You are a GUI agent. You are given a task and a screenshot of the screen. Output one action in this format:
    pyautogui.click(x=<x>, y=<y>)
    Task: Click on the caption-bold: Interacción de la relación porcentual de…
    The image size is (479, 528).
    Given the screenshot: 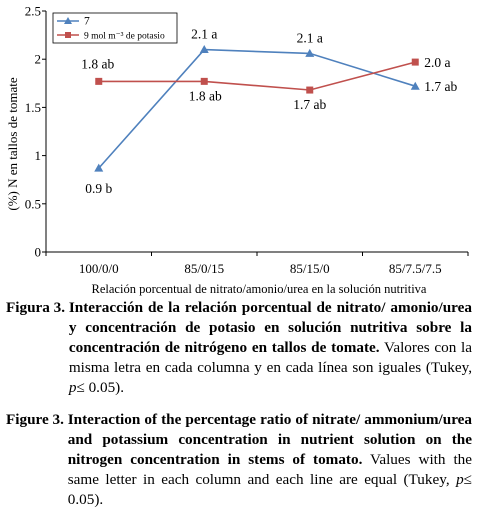 What is the action you would take?
    pyautogui.click(x=270, y=327)
    